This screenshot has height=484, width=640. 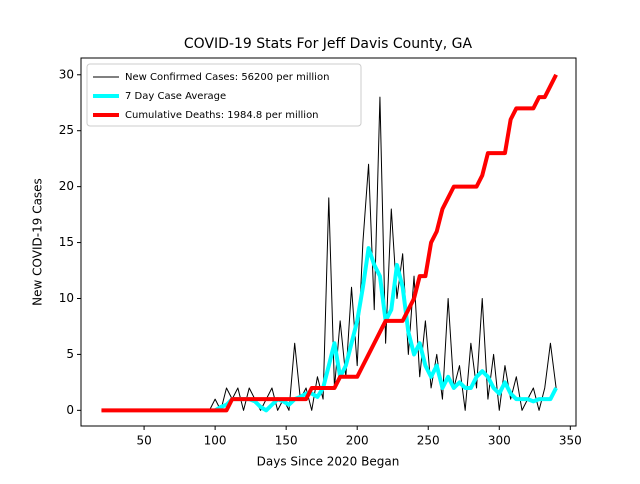 I want to click on x-tick-label: 250, so click(x=428, y=441).